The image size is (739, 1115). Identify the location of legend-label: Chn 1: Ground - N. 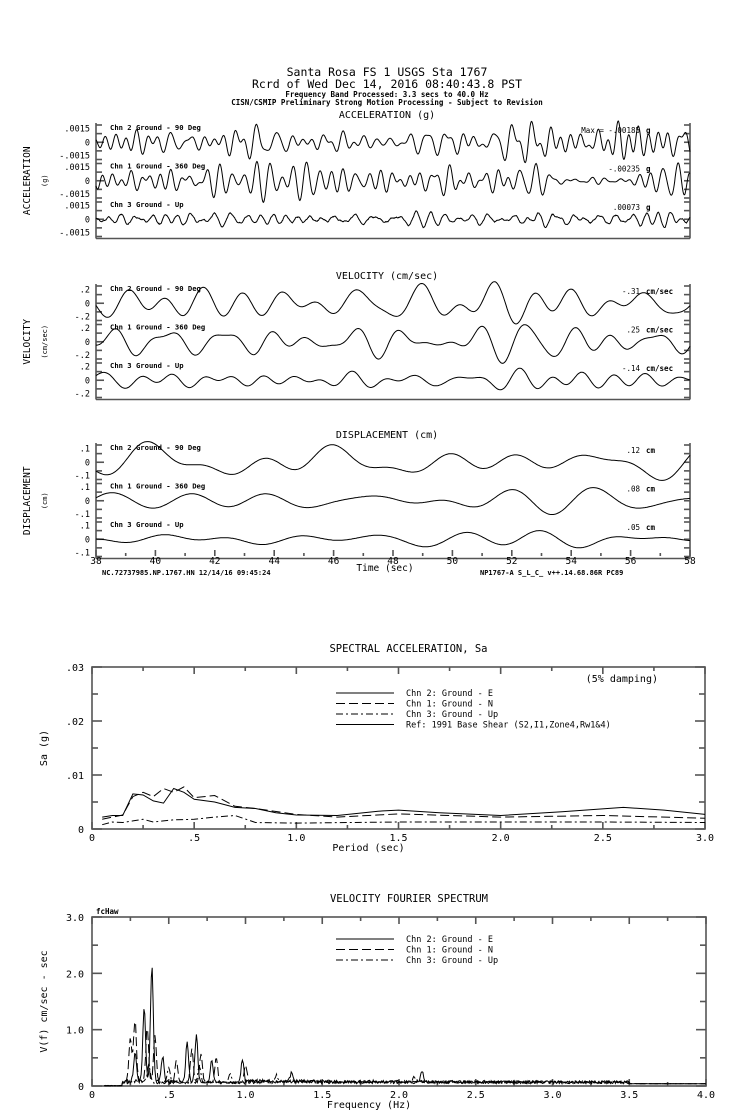
(449, 705).